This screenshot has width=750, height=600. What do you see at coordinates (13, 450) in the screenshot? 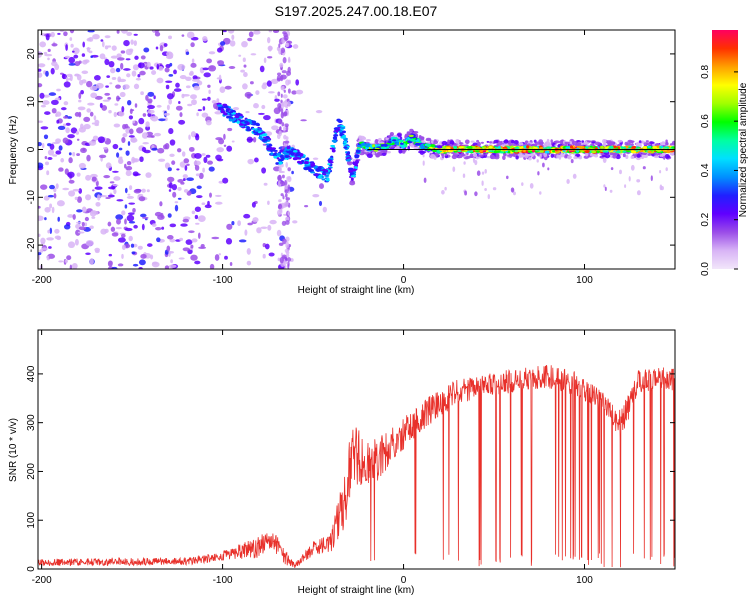
I see `snr-ylabel: SNR (10 * v/v)` at bounding box center [13, 450].